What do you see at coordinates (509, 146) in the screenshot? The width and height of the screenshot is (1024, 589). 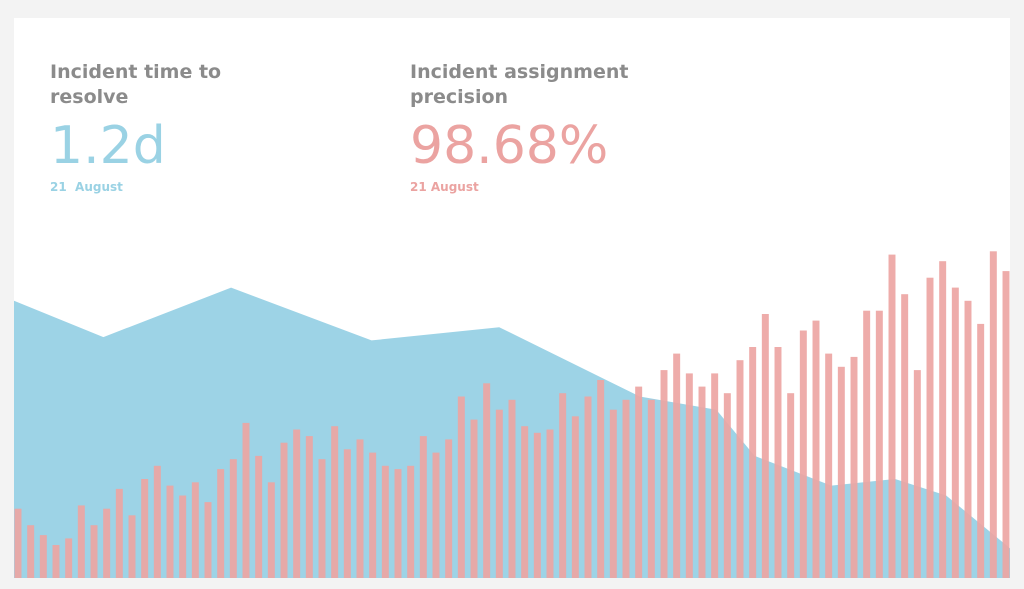 I see `kpi-value: 98.68%` at bounding box center [509, 146].